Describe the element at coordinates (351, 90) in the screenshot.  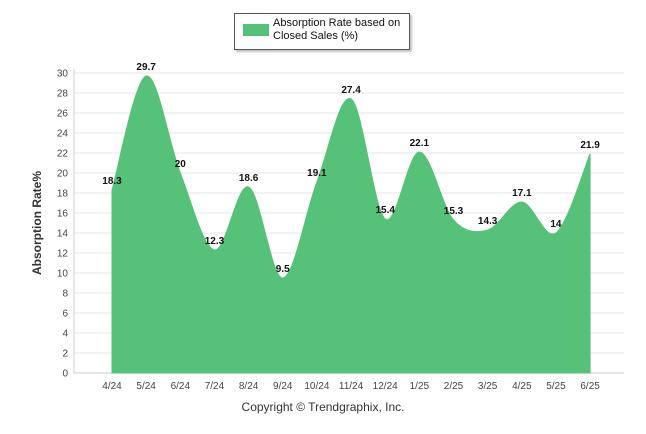
I see `data-label: 27.4` at that location.